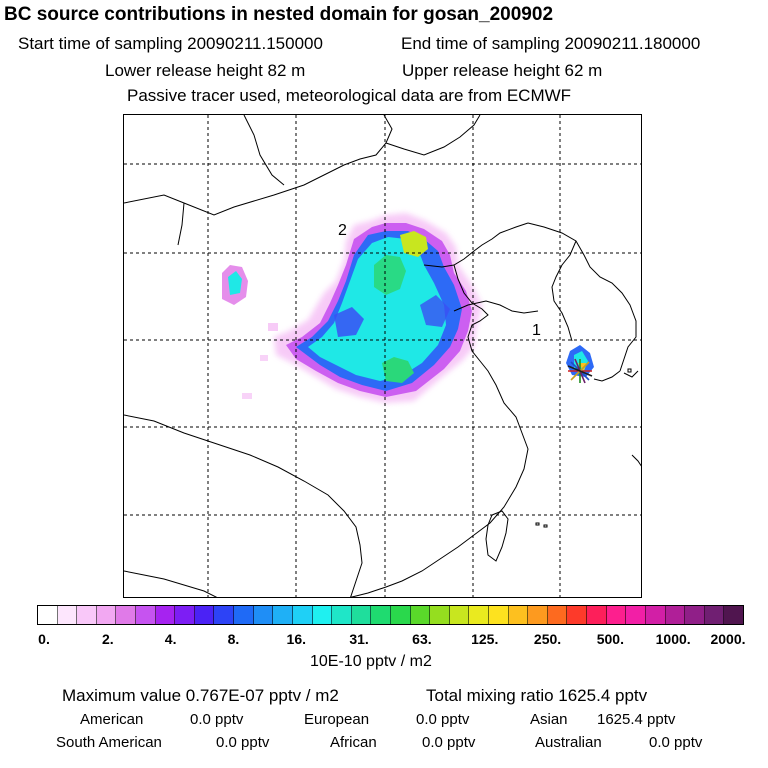 This screenshot has height=768, width=768. What do you see at coordinates (502, 70) in the screenshot?
I see `upper-release-height: Upper release height 62 m` at bounding box center [502, 70].